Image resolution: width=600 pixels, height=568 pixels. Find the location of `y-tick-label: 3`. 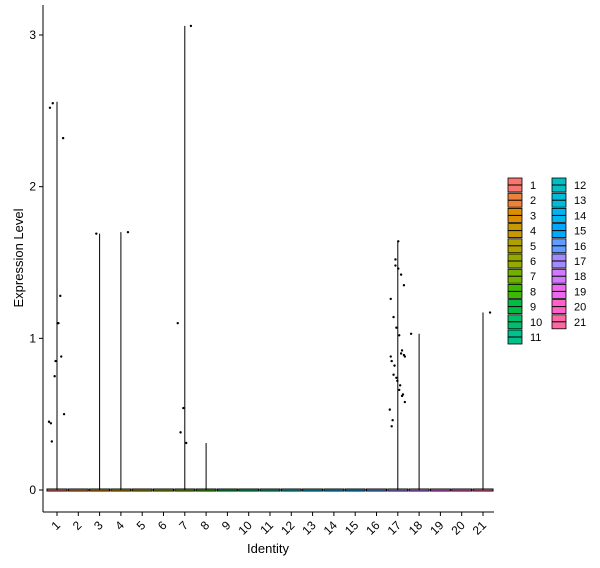

y-tick-label: 3 is located at coordinates (32, 35).